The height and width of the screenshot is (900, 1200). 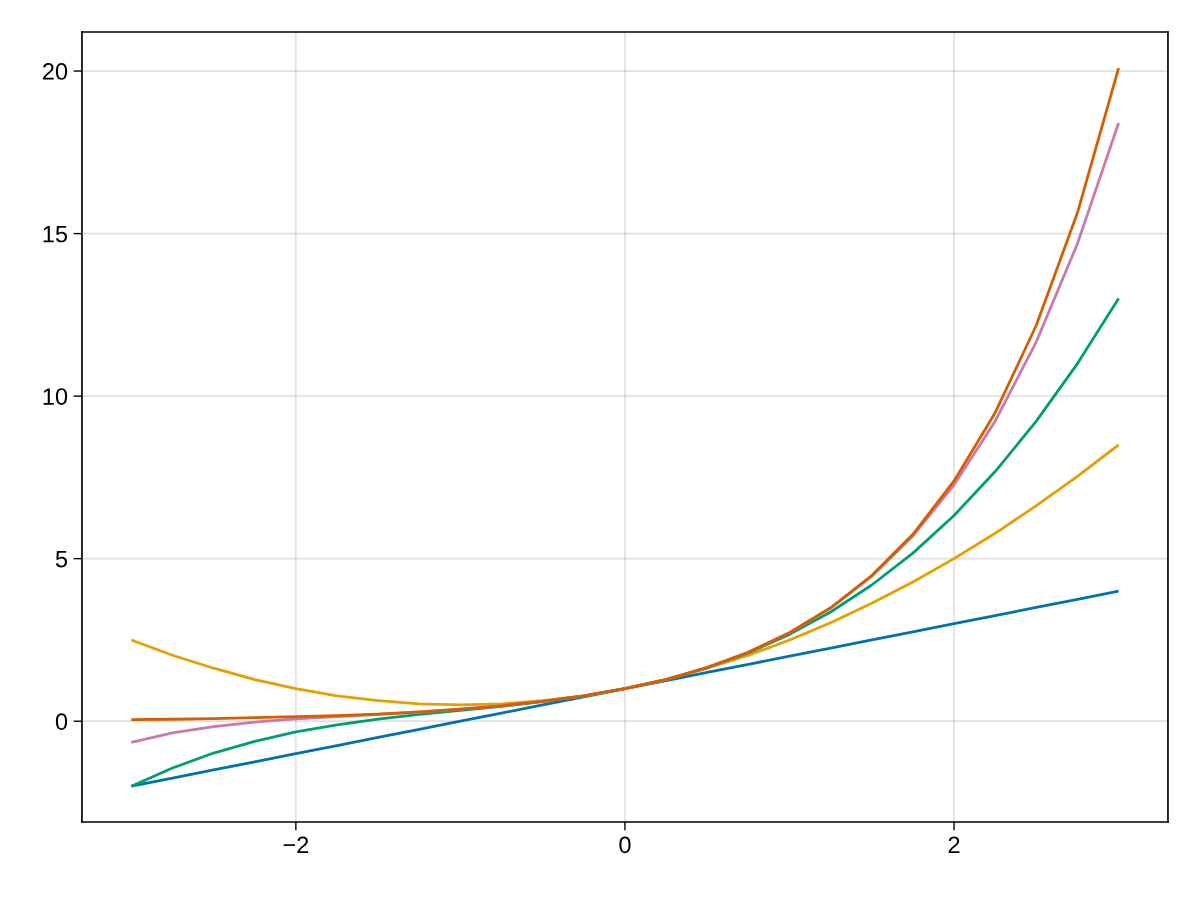 I want to click on y-tick-label: 15, so click(x=55, y=234).